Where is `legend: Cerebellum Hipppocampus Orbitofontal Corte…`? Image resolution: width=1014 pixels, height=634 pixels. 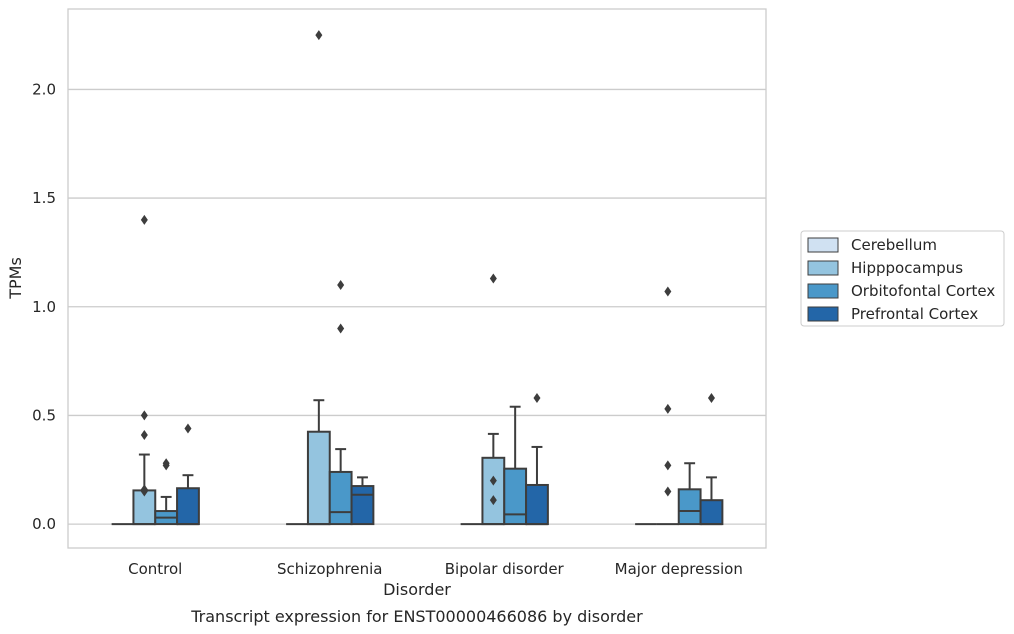 legend: Cerebellum Hipppocampus Orbitofontal Corte… is located at coordinates (902, 278).